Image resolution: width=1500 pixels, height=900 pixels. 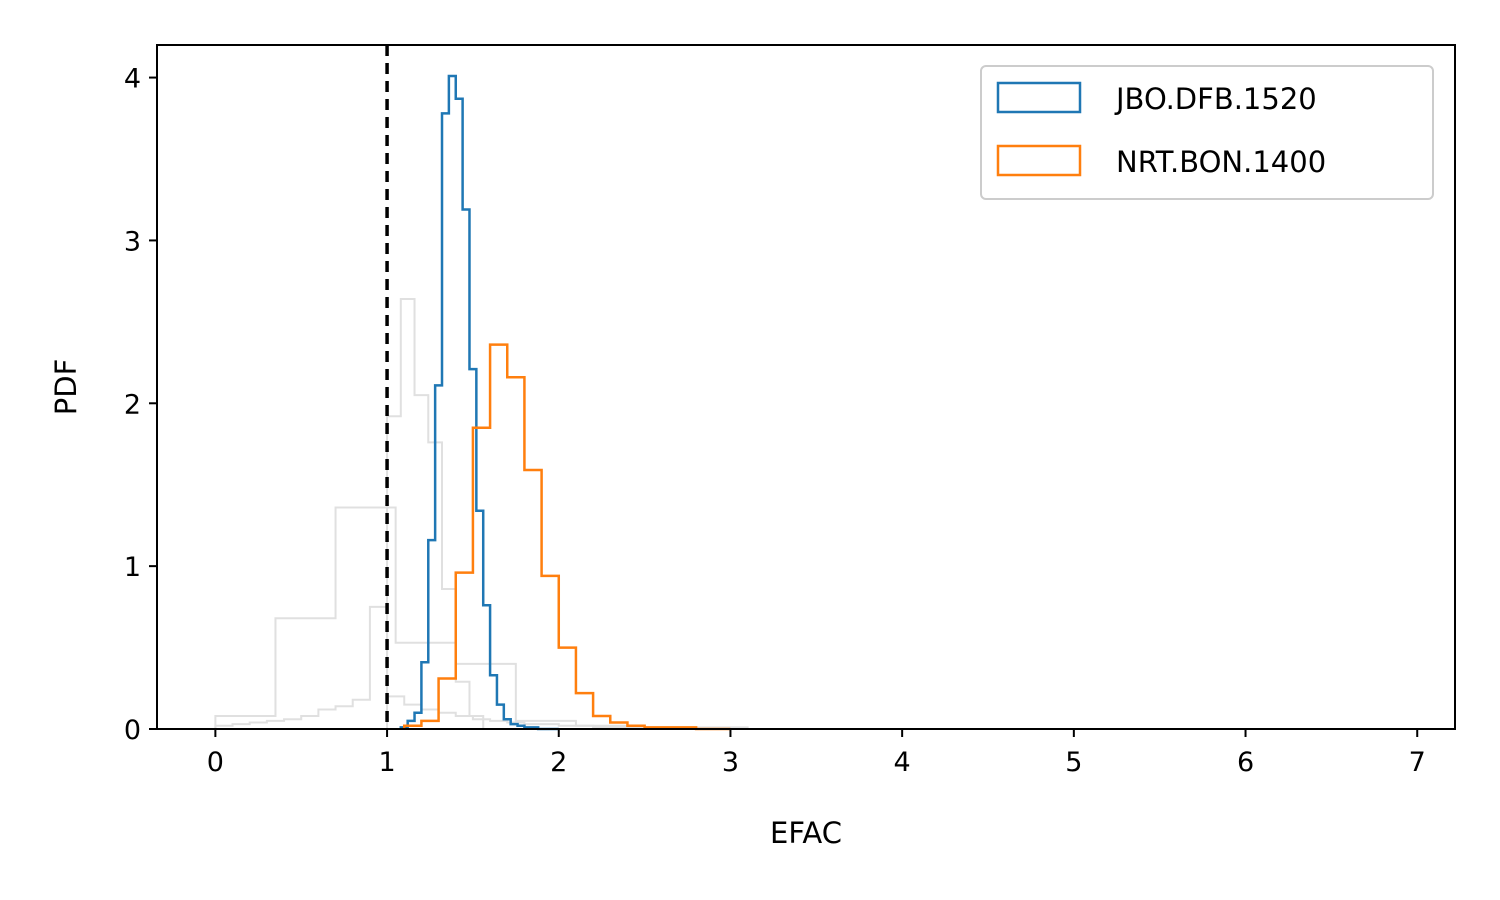 What do you see at coordinates (806, 833) in the screenshot?
I see `x-axis-label: EFAC` at bounding box center [806, 833].